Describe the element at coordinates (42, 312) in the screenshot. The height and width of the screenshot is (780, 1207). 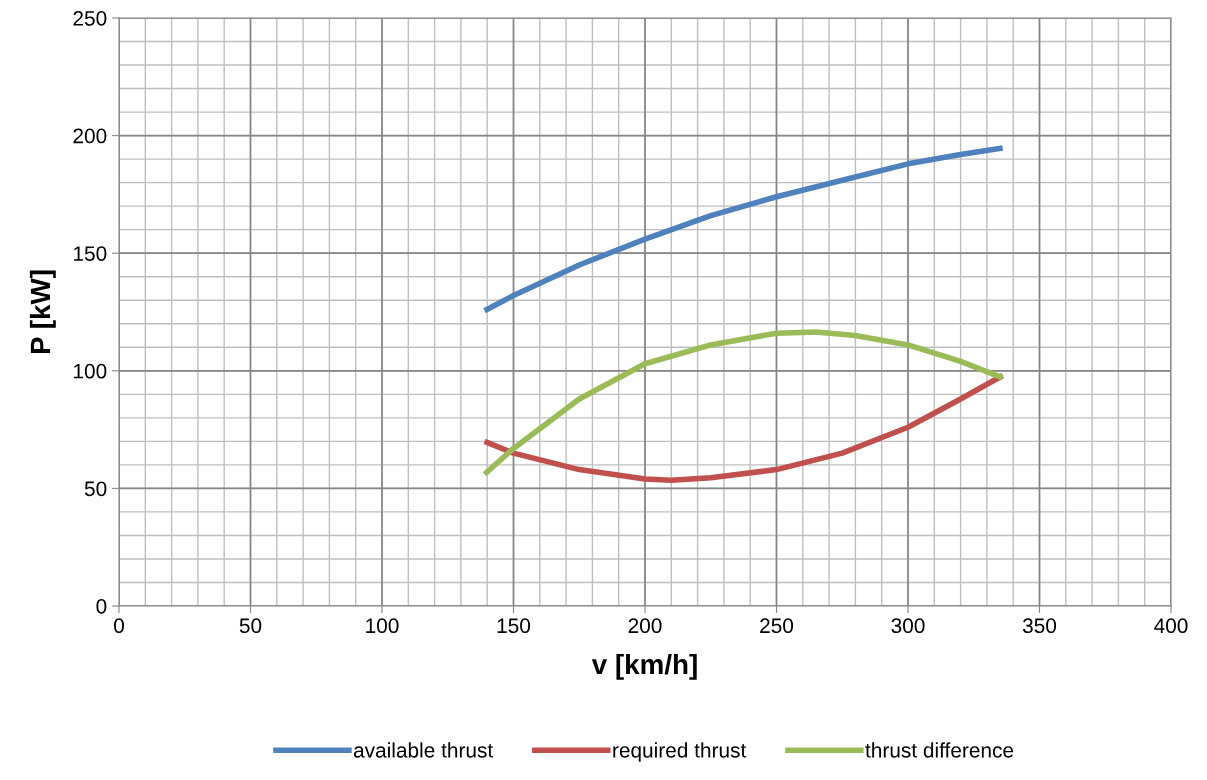
I see `y-axis-title: P [kW]` at that location.